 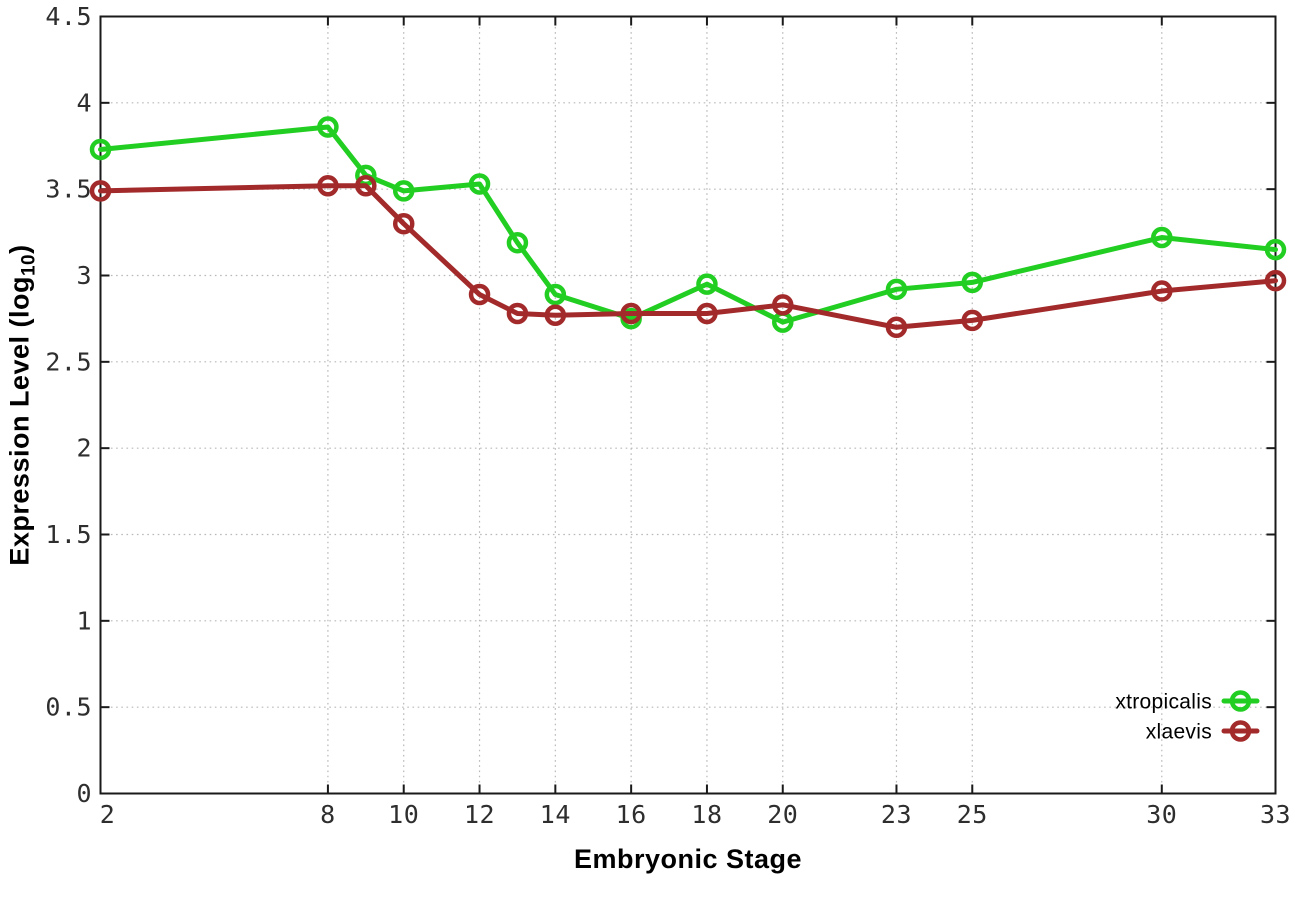 What do you see at coordinates (328, 814) in the screenshot?
I see `x-tick-label: 8` at bounding box center [328, 814].